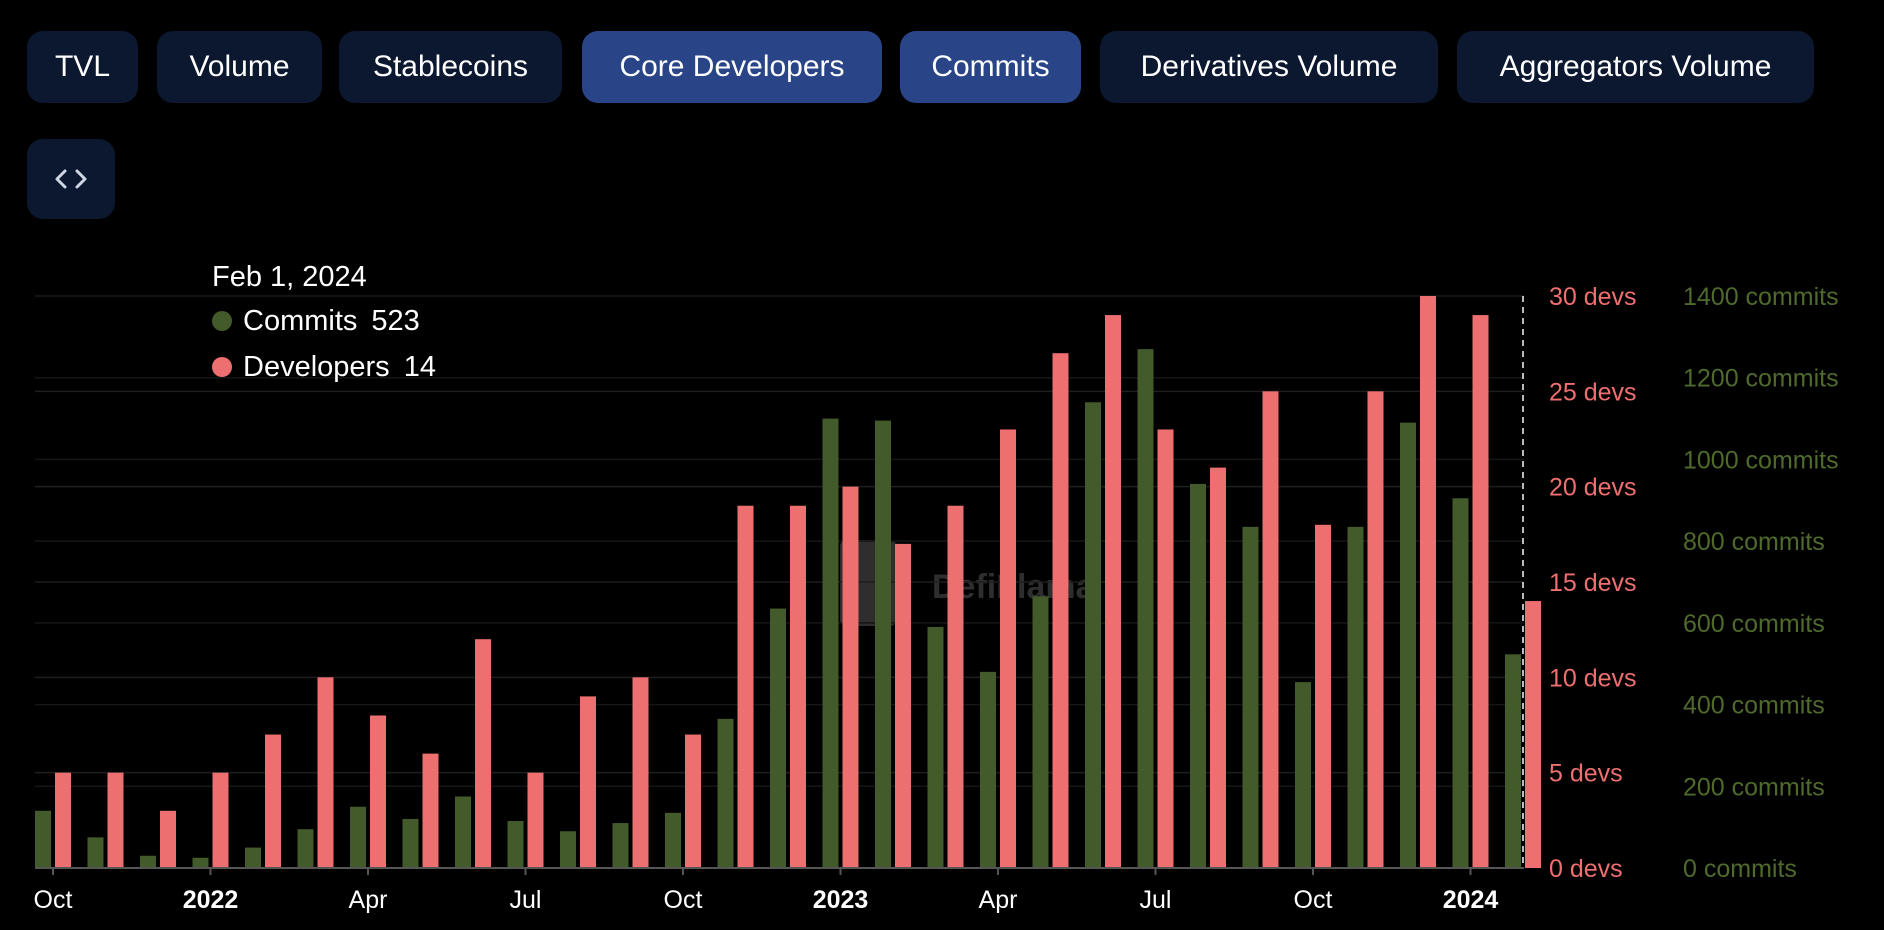 This screenshot has height=930, width=1884. What do you see at coordinates (1471, 900) in the screenshot?
I see `x-tick-label-9: 2024` at bounding box center [1471, 900].